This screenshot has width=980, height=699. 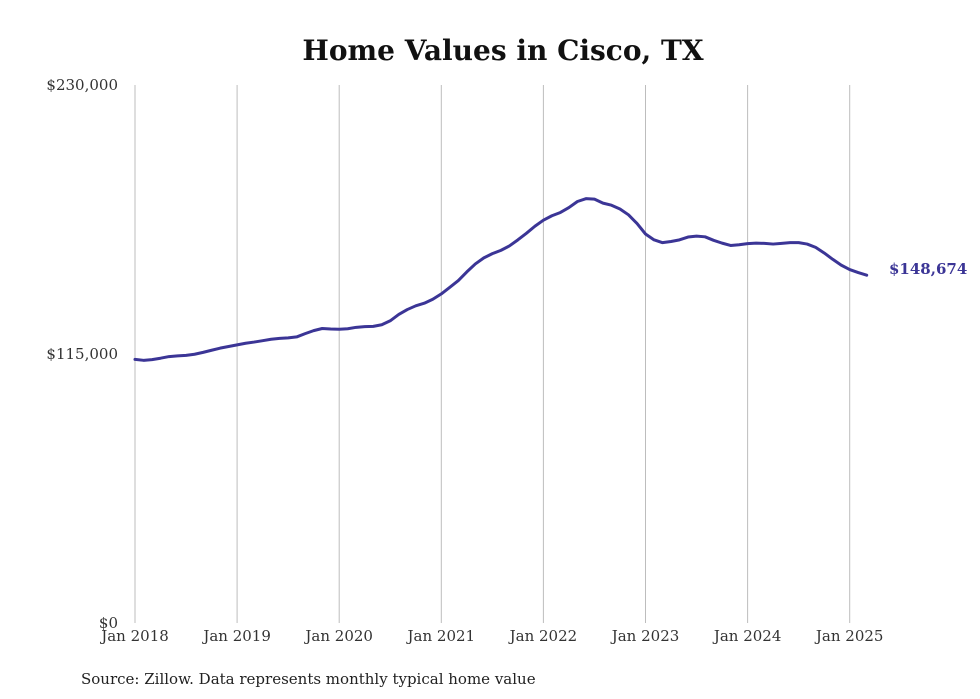 I want to click on x-tick-label: Jan 2021, so click(x=441, y=636).